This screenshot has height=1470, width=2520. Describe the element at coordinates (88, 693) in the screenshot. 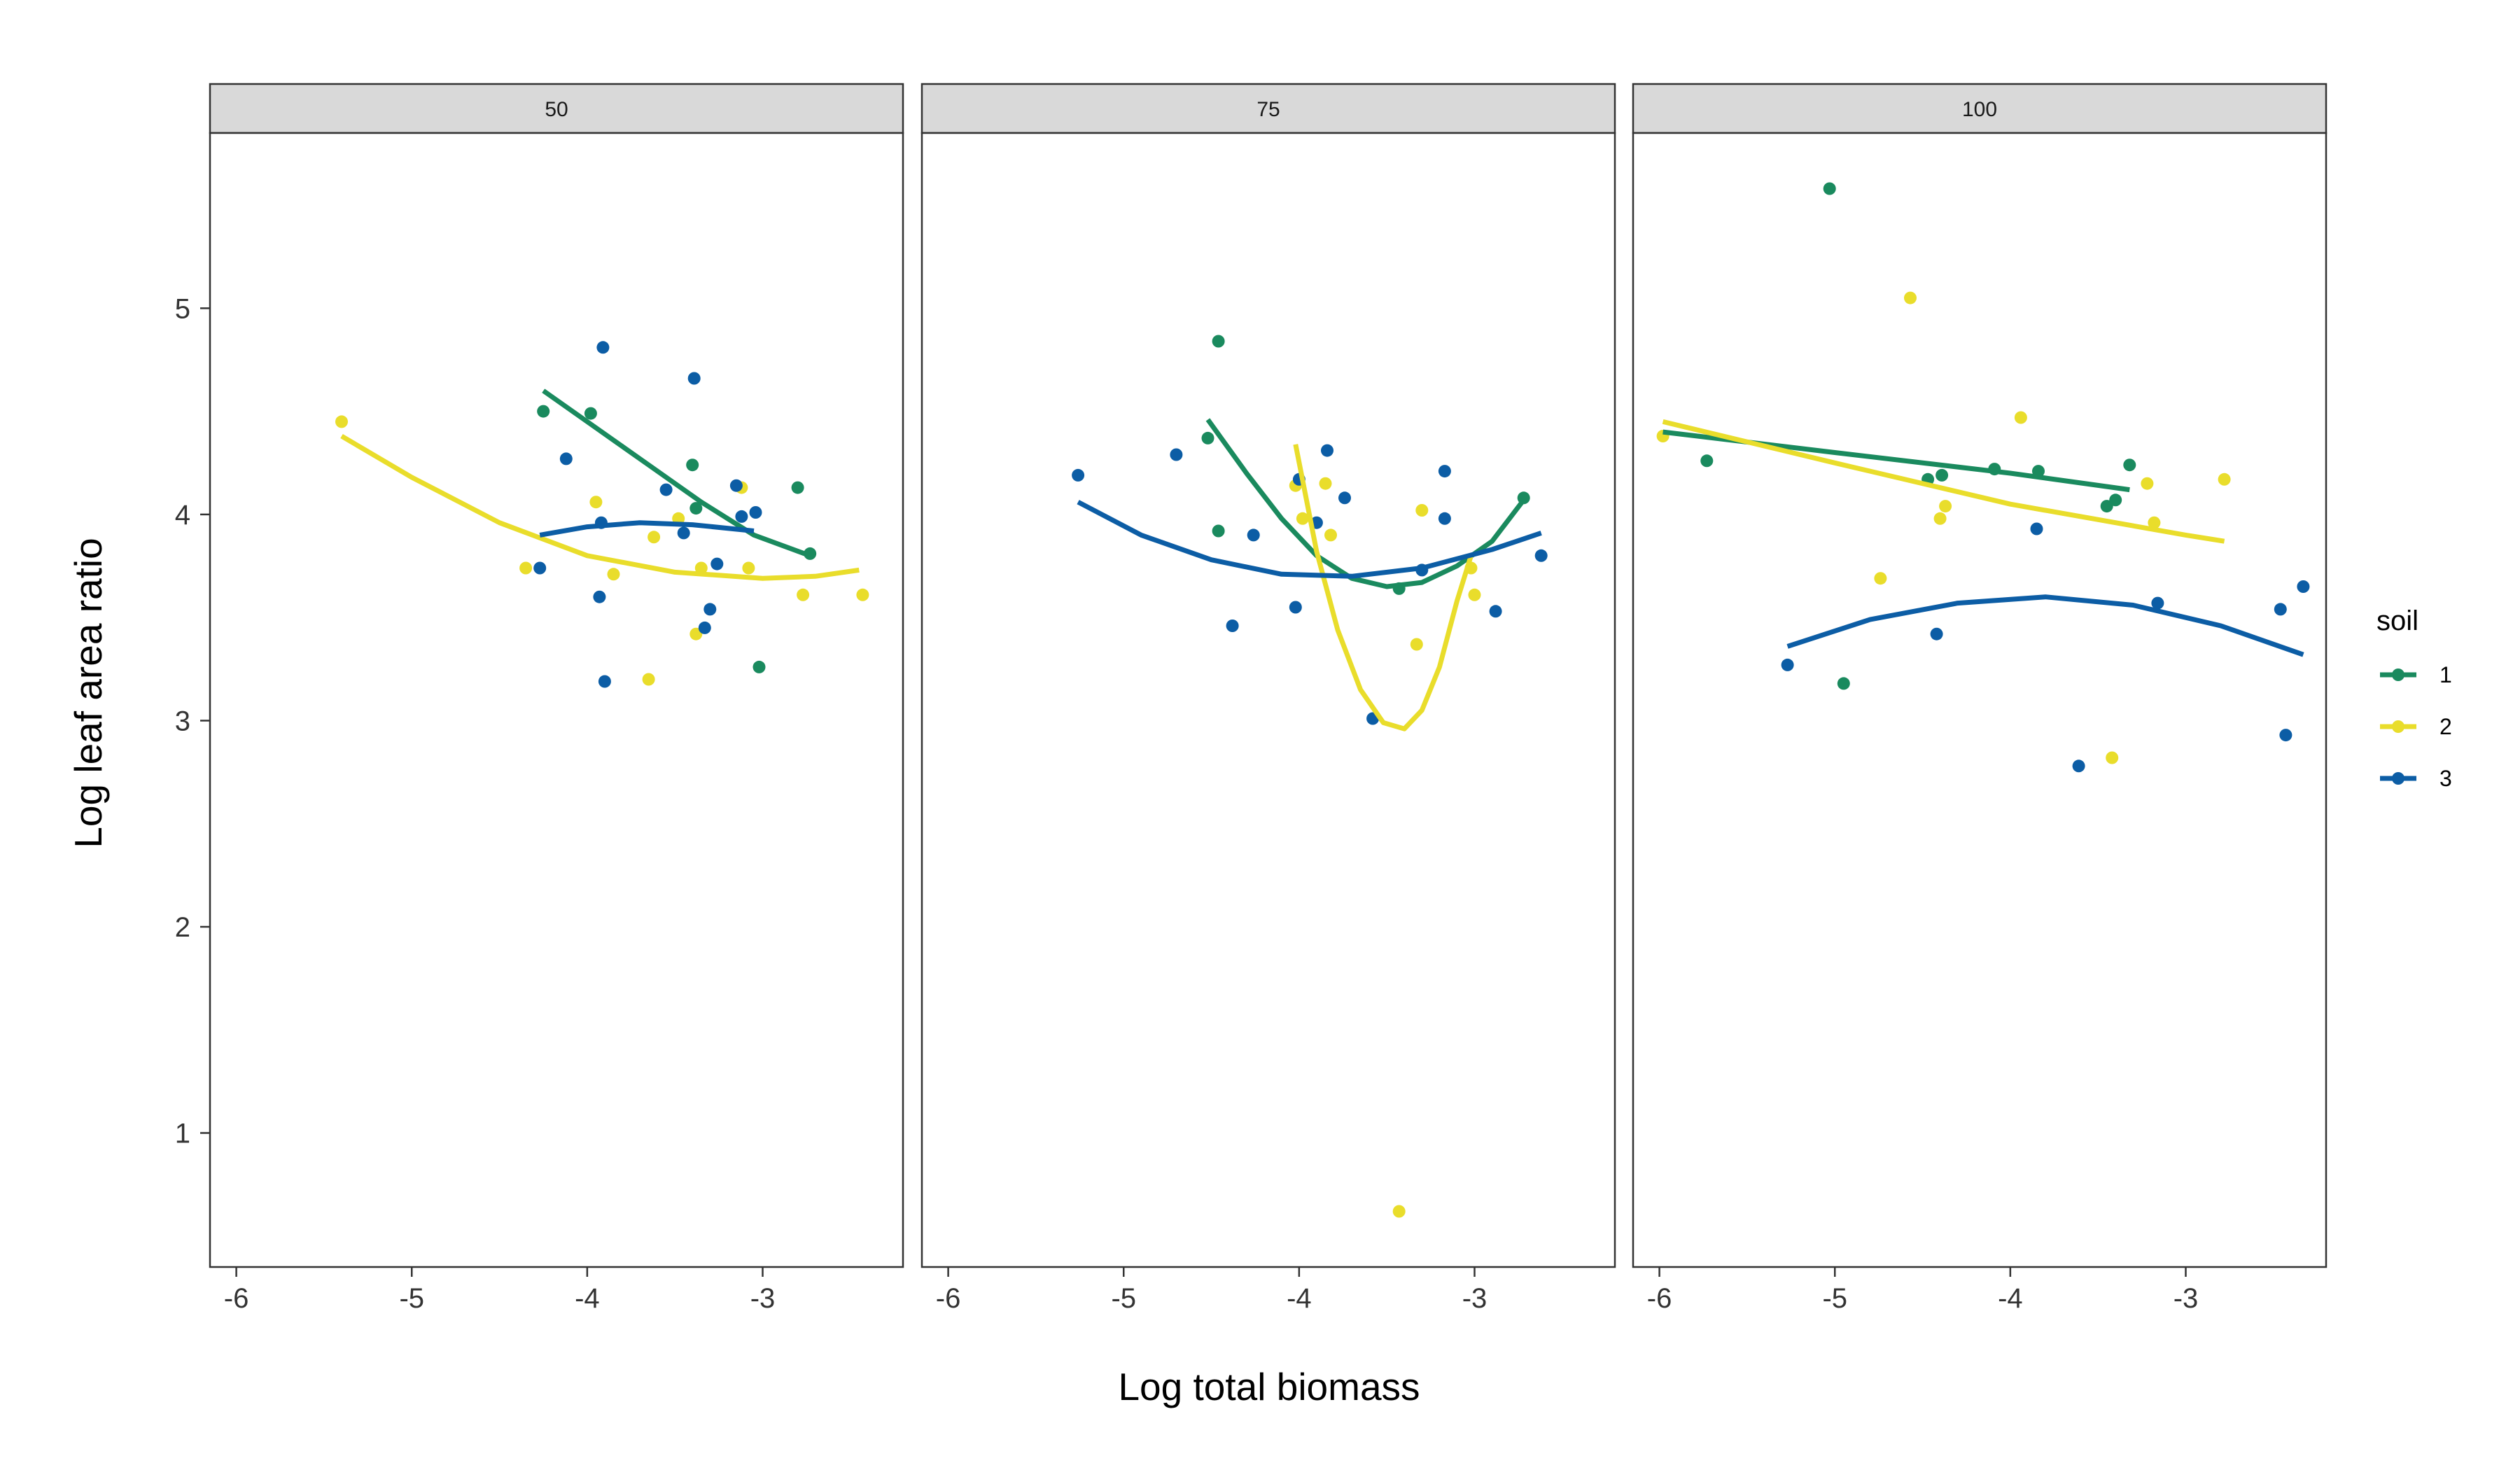

I see `y-axis-title: Log leaf area ratio` at that location.